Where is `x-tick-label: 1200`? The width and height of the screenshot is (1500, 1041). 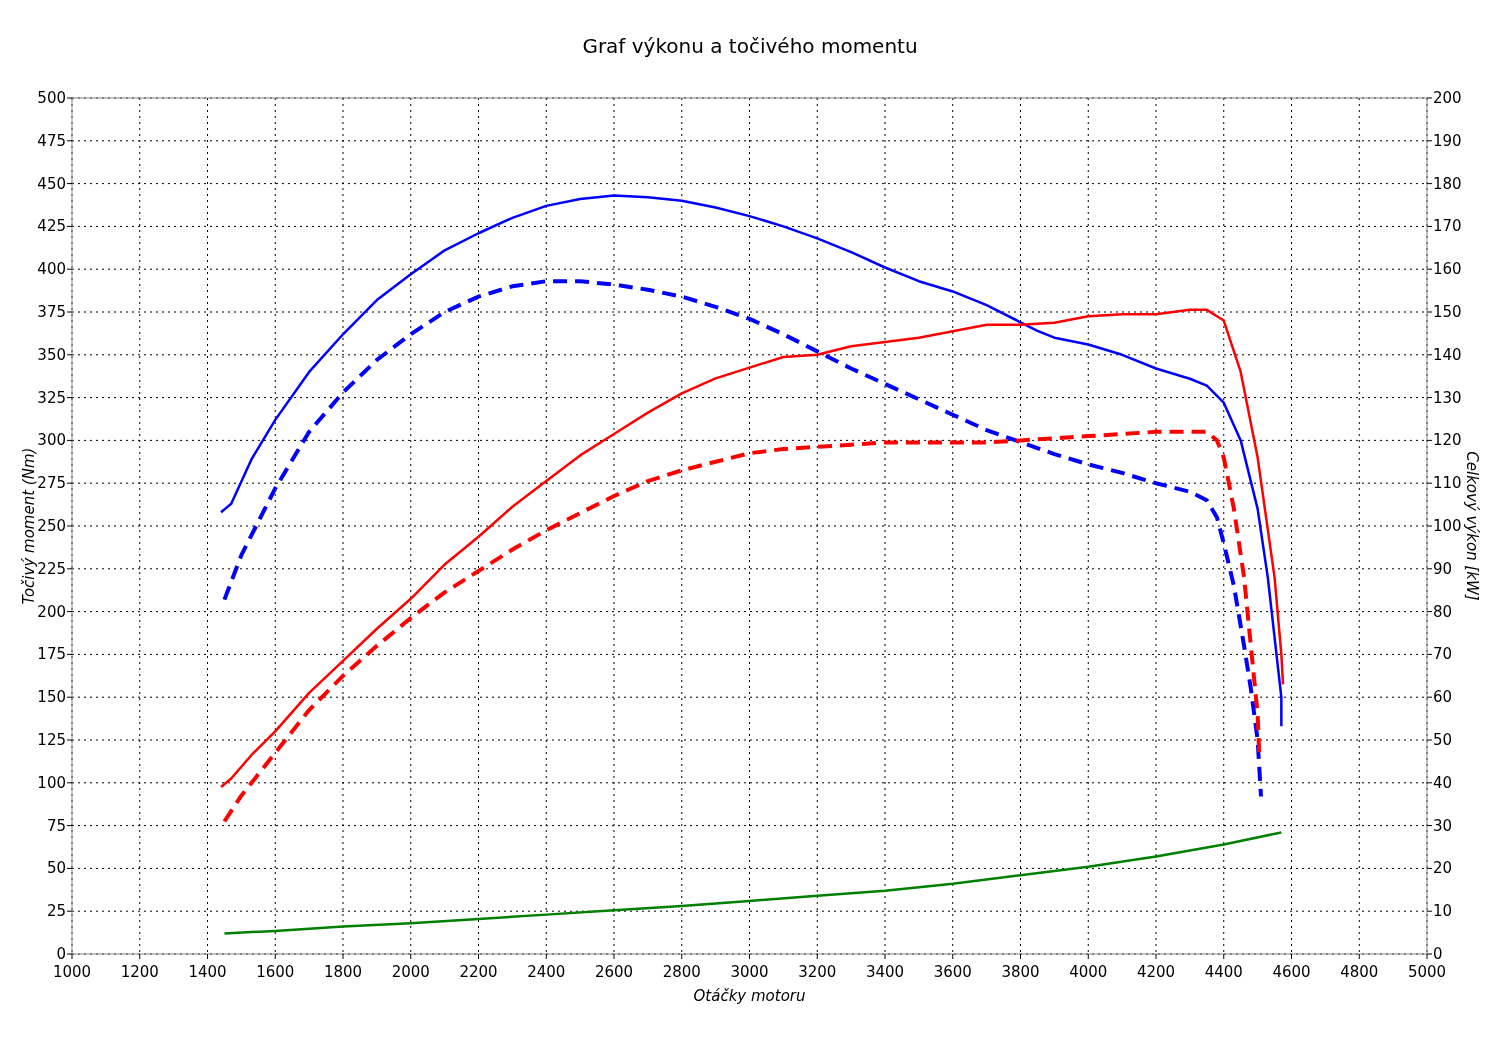 x-tick-label: 1200 is located at coordinates (139, 972).